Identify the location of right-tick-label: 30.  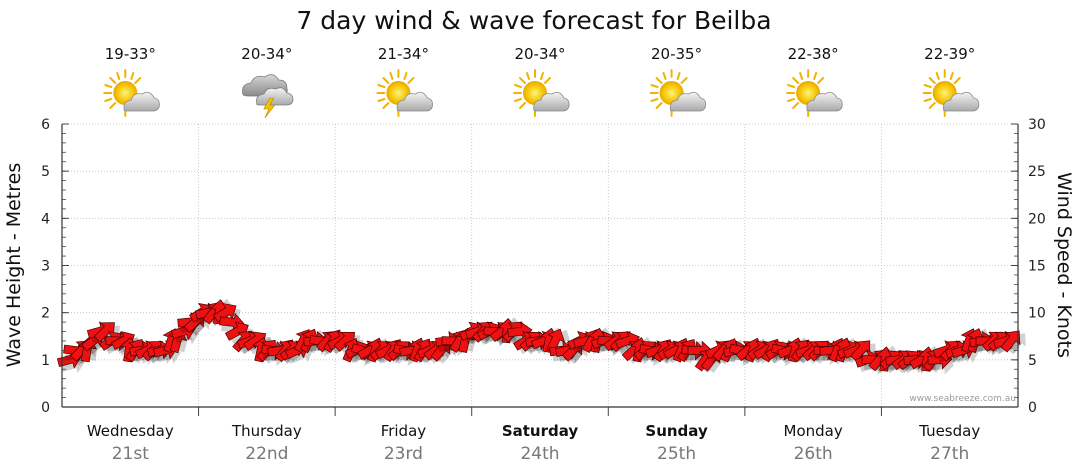
(1037, 125).